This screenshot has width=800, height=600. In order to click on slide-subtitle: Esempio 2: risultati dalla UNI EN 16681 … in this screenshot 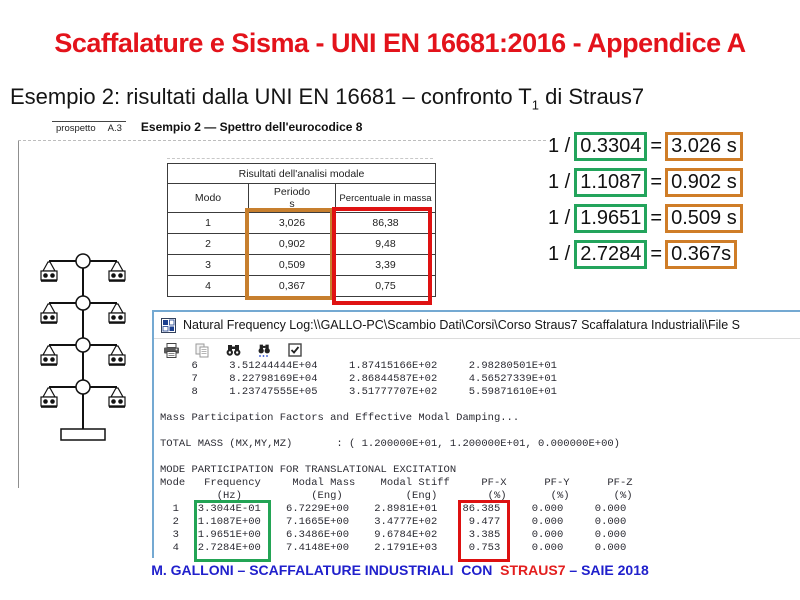, I will do `click(327, 98)`.